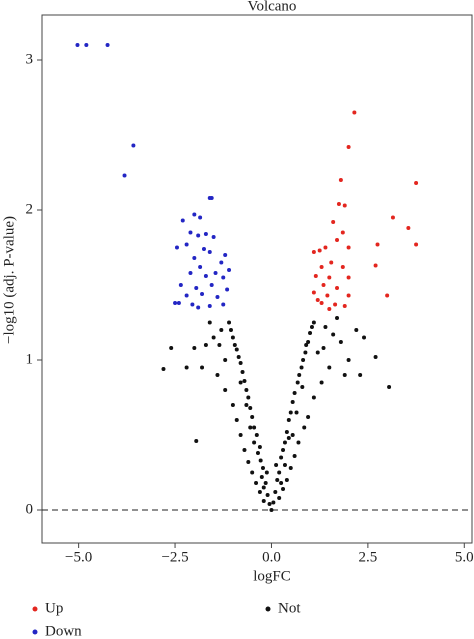 The image size is (474, 639). What do you see at coordinates (271, 557) in the screenshot?
I see `x-tick-label: 0.0` at bounding box center [271, 557].